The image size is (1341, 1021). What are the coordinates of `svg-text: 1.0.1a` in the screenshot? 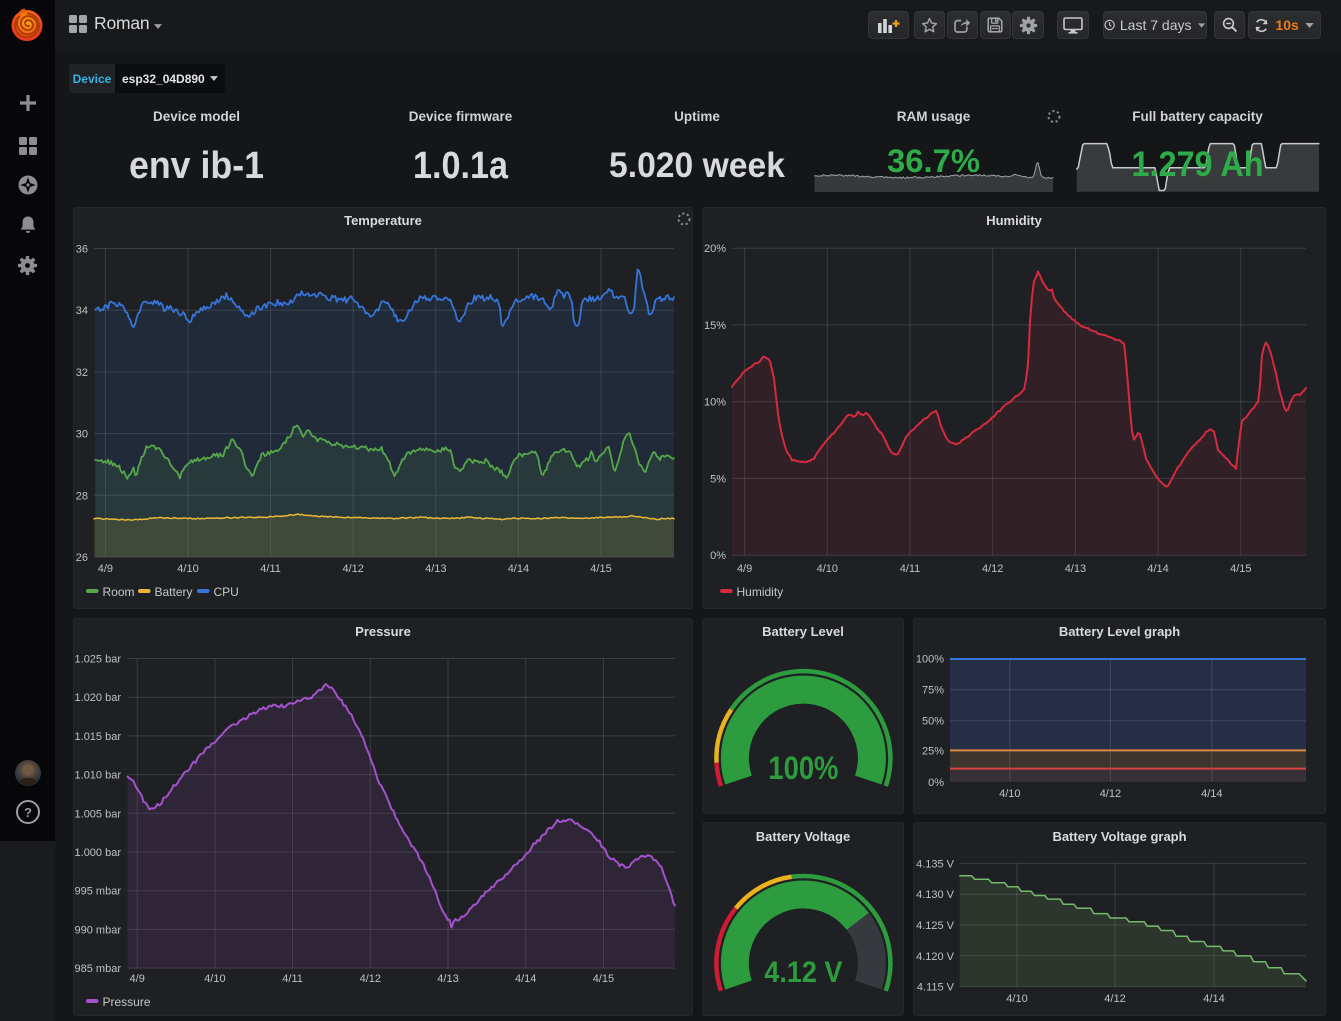 It's located at (461, 166).